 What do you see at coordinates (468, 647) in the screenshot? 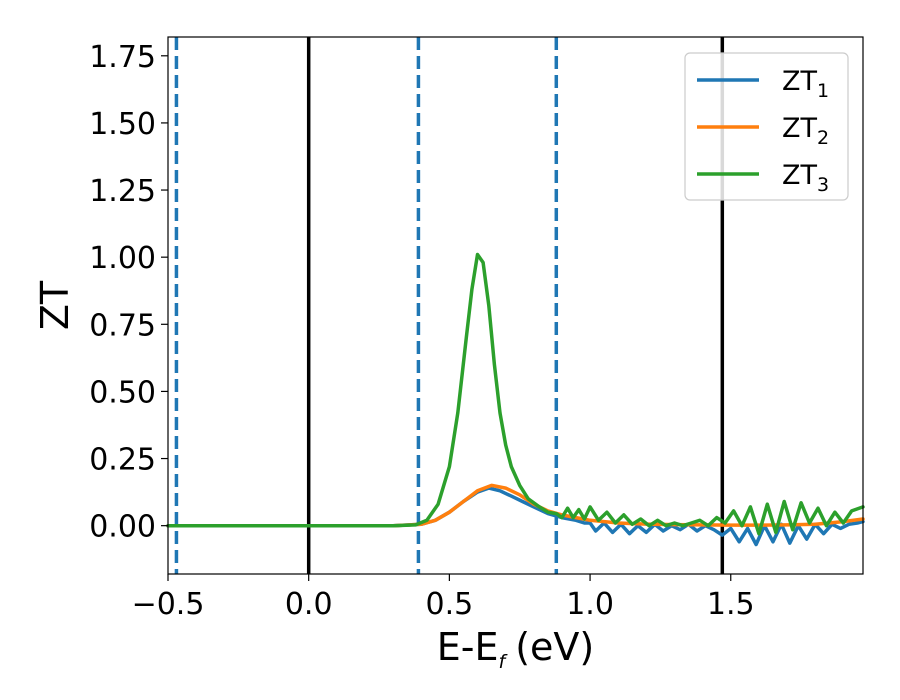
I see `x-axis-label-main: E-E` at bounding box center [468, 647].